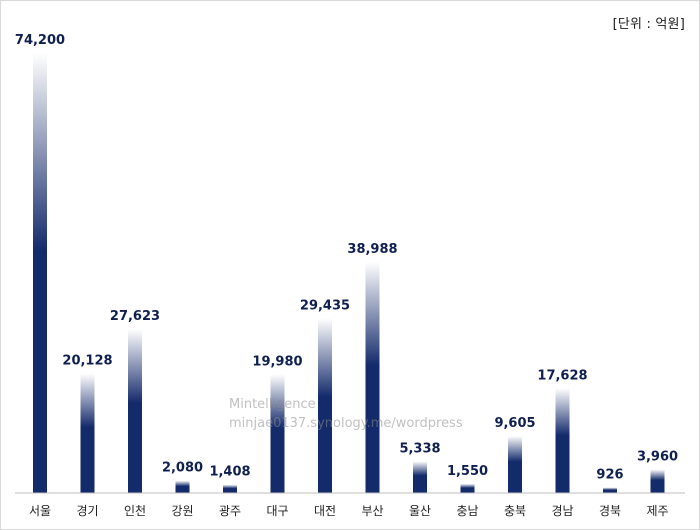  I want to click on watermark-line-2: minjae0137.synology.me/wordpress, so click(346, 423).